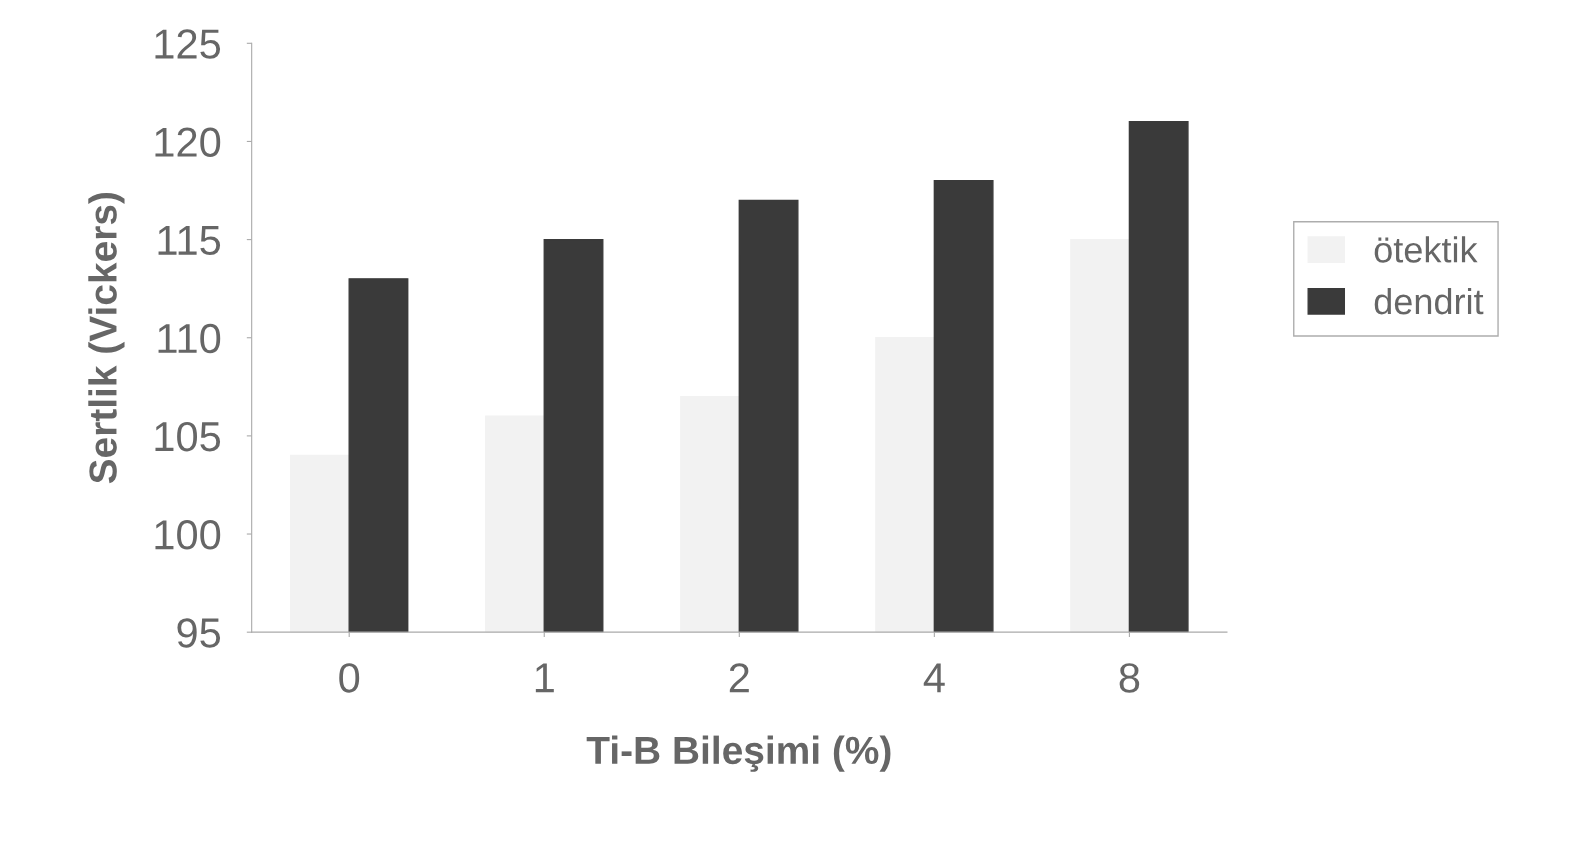  Describe the element at coordinates (934, 678) in the screenshot. I see `x-tick-label: 4` at that location.